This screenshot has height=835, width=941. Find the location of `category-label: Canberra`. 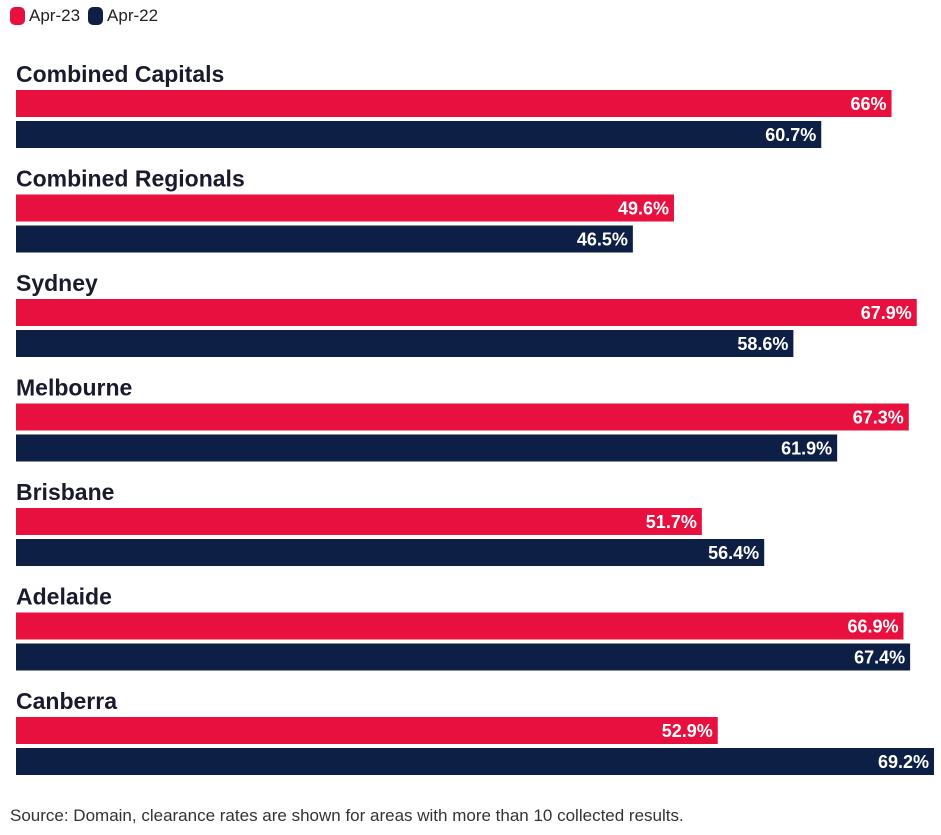

category-label: Canberra is located at coordinates (66, 701).